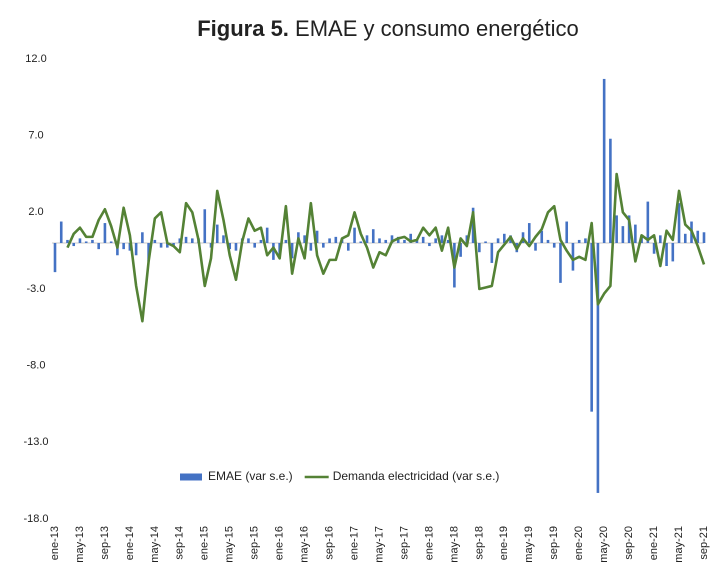 The width and height of the screenshot is (712, 572). I want to click on y-tick-label: -8.0, so click(36, 366).